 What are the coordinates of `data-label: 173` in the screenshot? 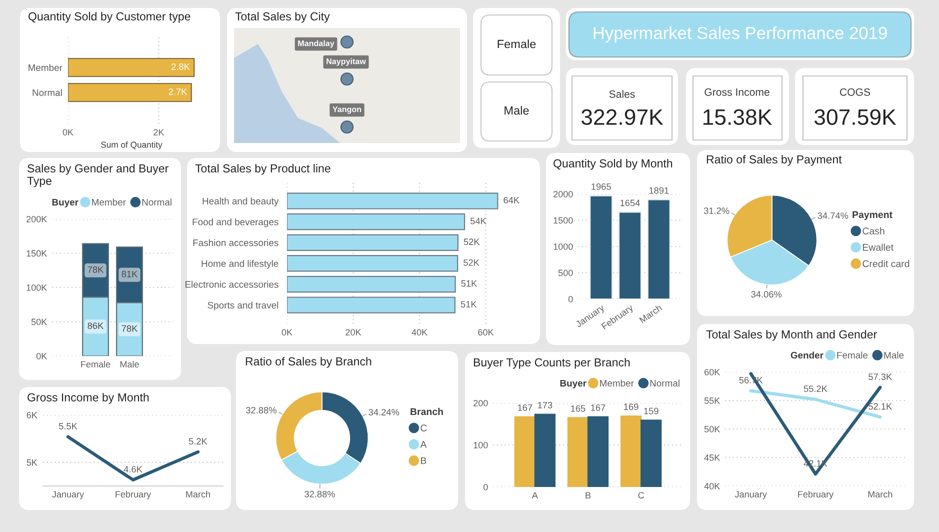 It's located at (545, 405).